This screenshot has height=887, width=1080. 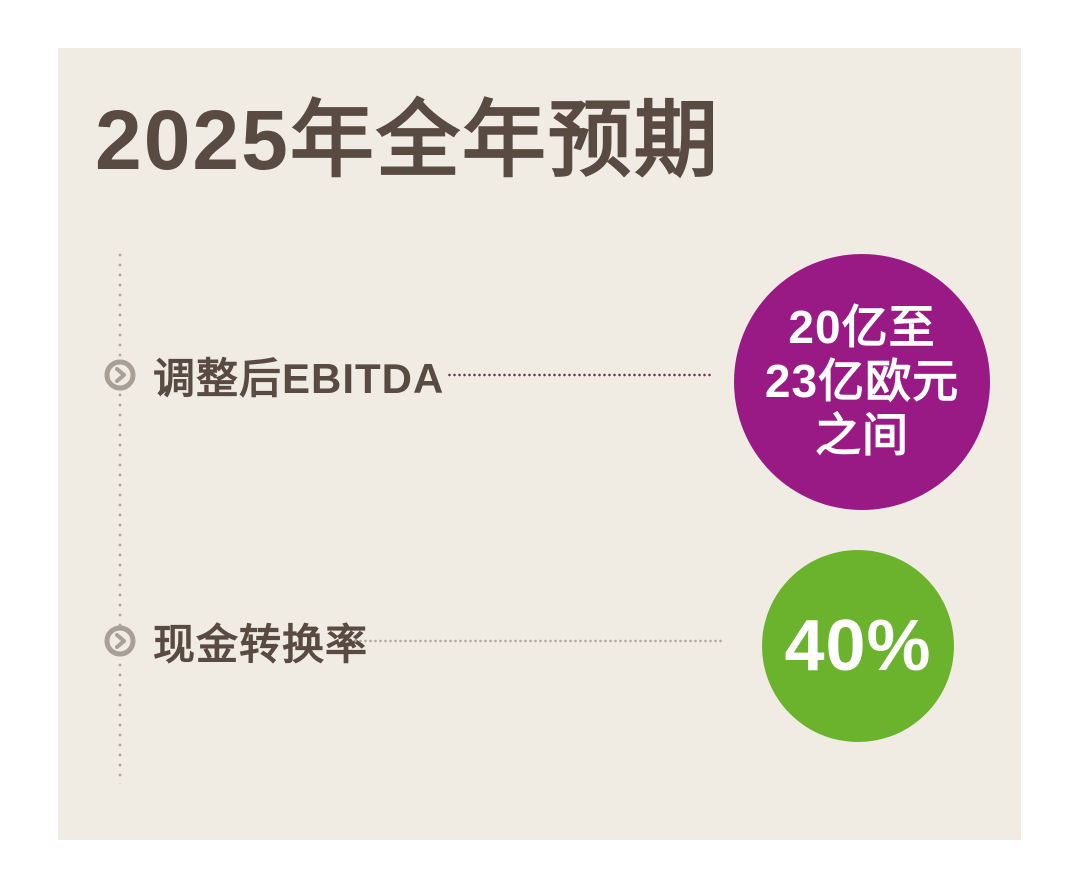 What do you see at coordinates (299, 378) in the screenshot?
I see `metric-label-ebitda: 调整后EBITDA` at bounding box center [299, 378].